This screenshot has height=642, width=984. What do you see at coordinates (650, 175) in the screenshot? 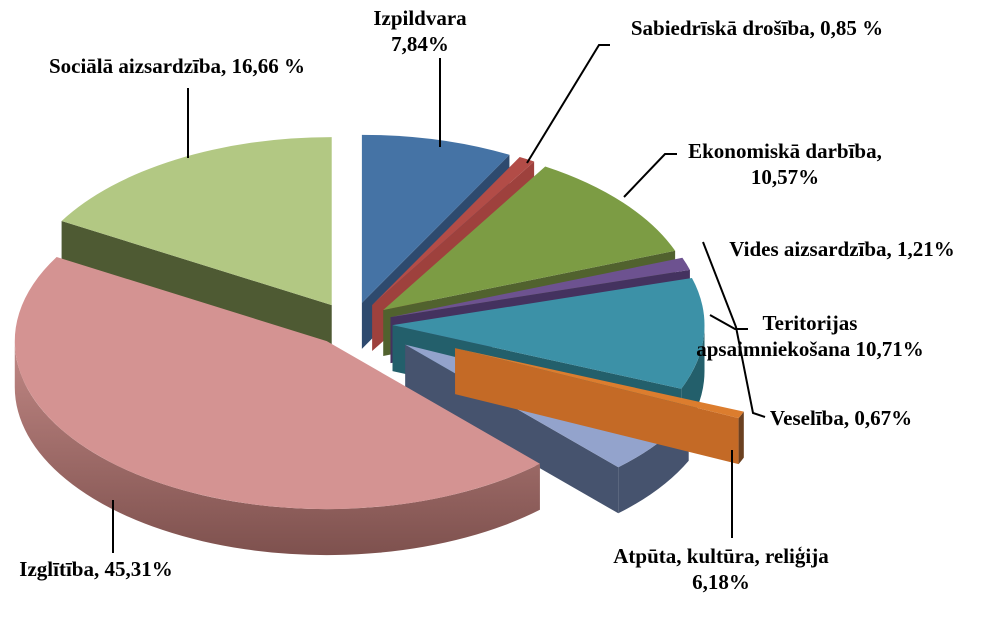
I see `leader-line-ekonomiska-darbiba` at bounding box center [650, 175].